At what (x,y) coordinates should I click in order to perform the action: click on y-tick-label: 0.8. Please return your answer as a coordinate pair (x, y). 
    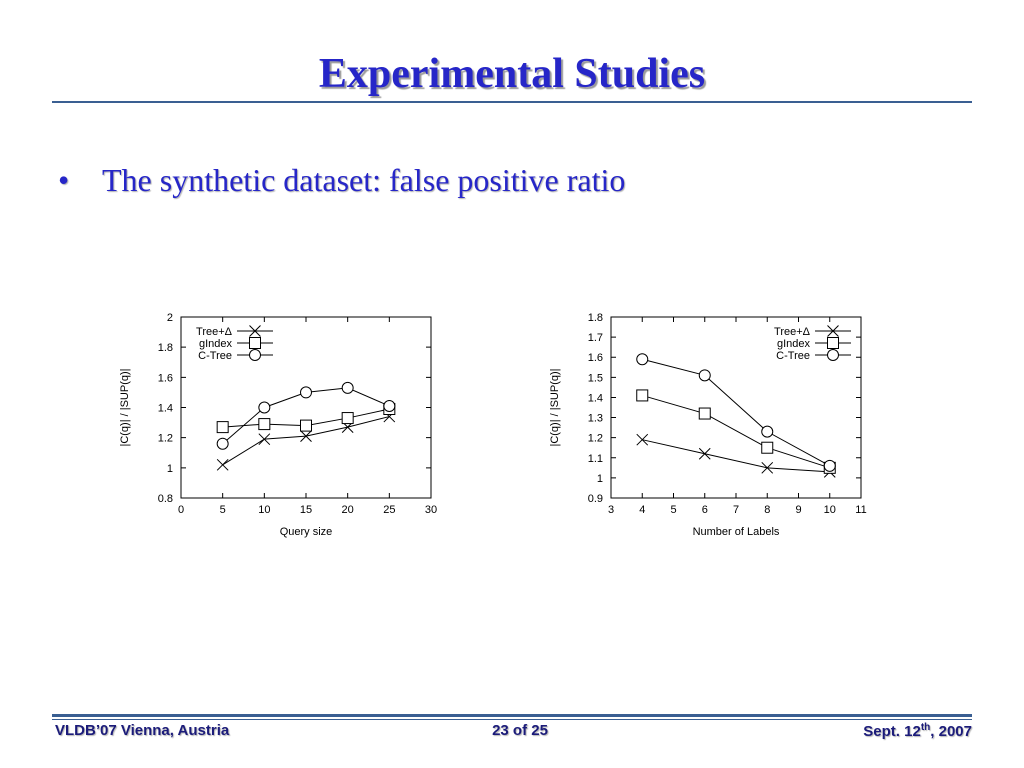
    Looking at the image, I should click on (165, 499).